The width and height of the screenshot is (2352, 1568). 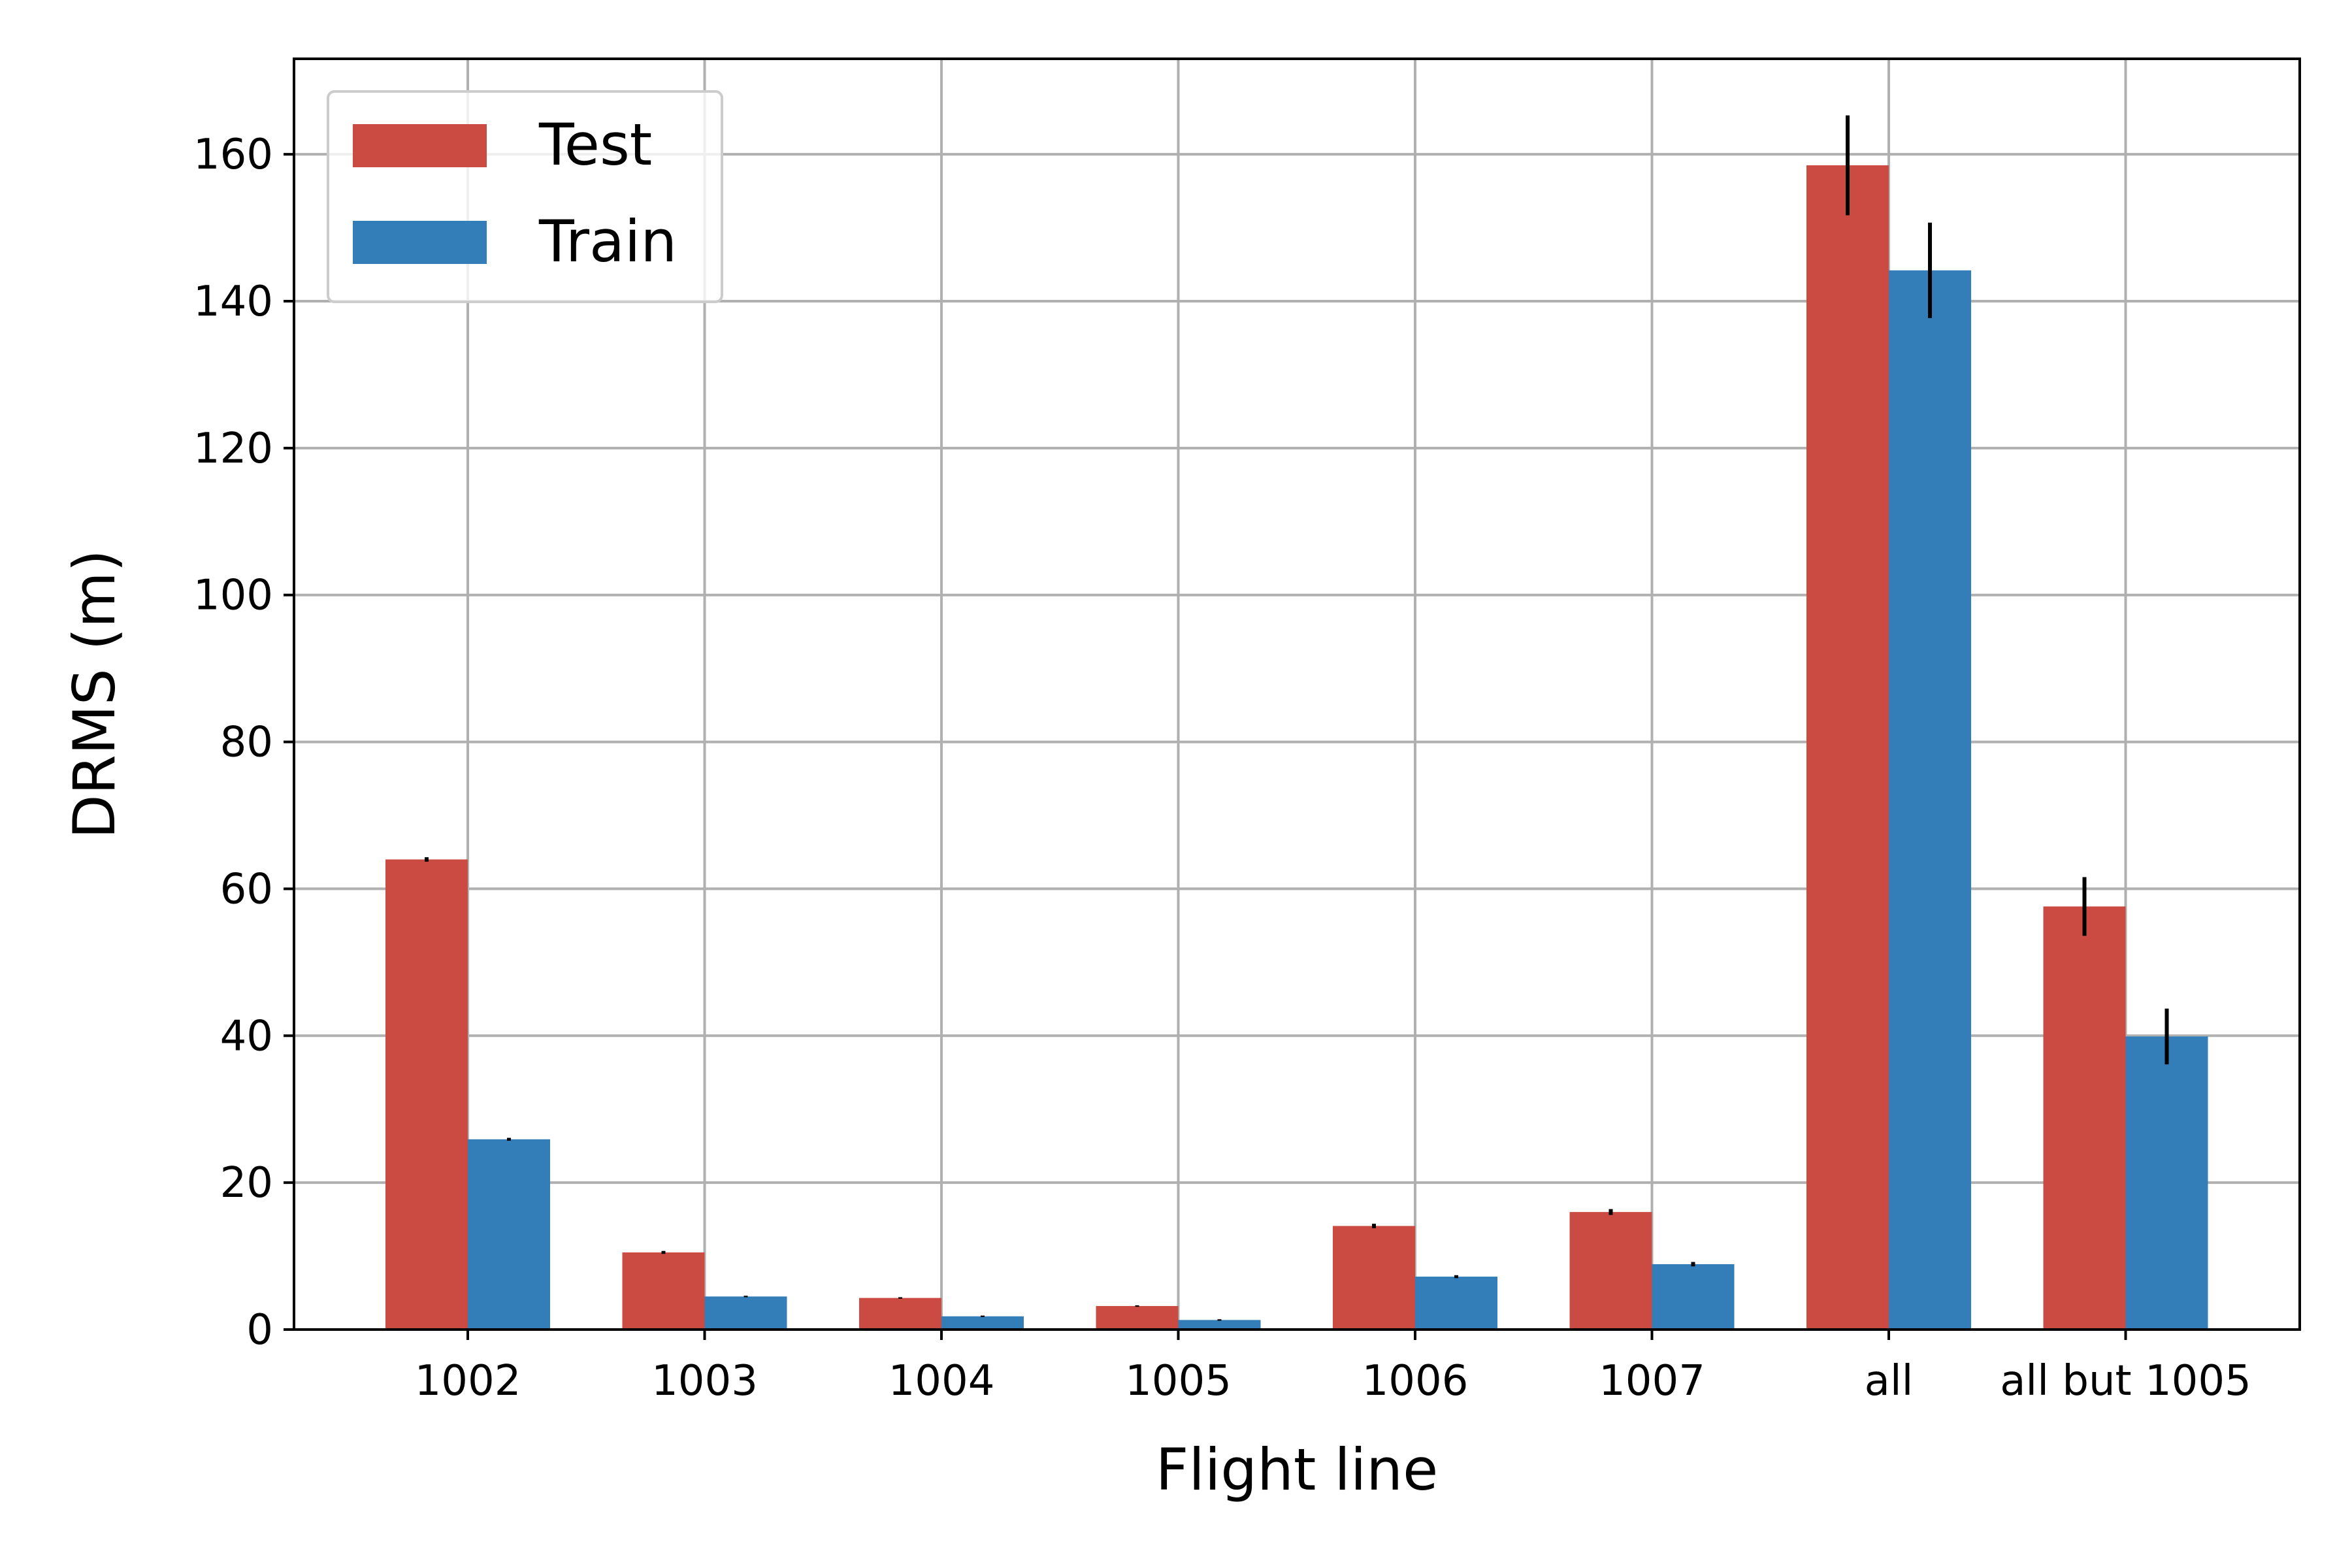 What do you see at coordinates (94, 694) in the screenshot?
I see `y-axis-title: DRMS (m)` at bounding box center [94, 694].